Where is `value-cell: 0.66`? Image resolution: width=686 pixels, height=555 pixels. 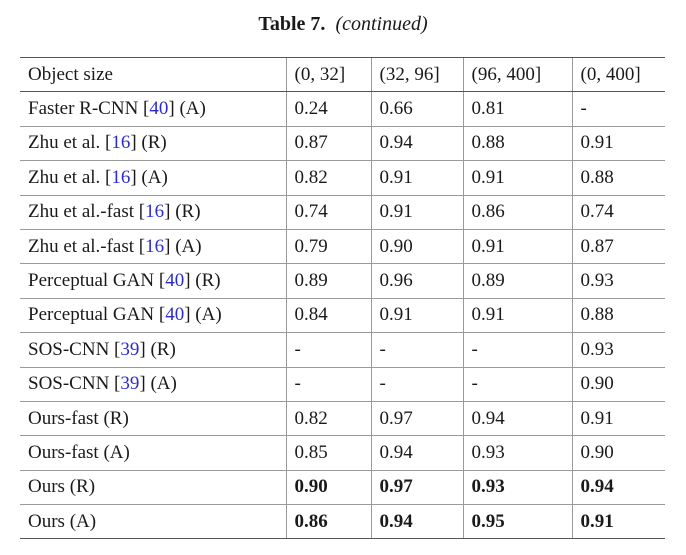
value-cell: 0.66 is located at coordinates (416, 109).